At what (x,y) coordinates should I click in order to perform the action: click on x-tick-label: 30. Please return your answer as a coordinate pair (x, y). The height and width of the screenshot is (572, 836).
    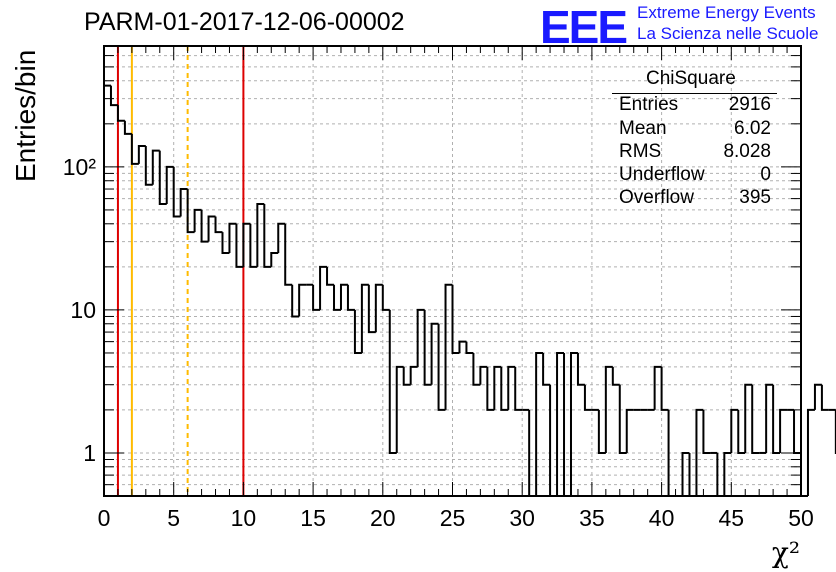
    Looking at the image, I should click on (522, 518).